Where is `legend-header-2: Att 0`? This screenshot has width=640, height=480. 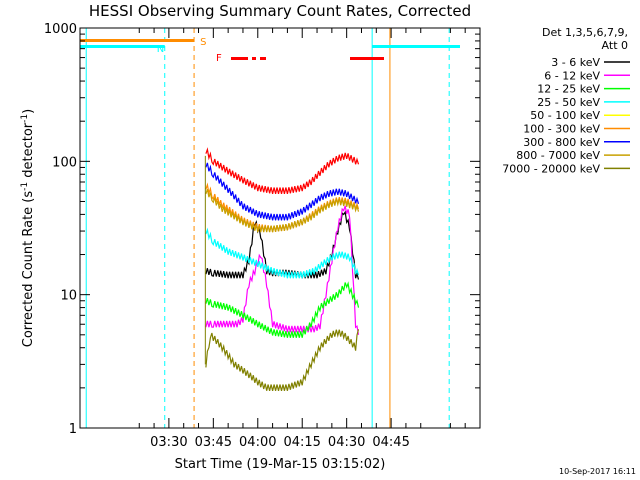 legend-header-2: Att 0 is located at coordinates (615, 45).